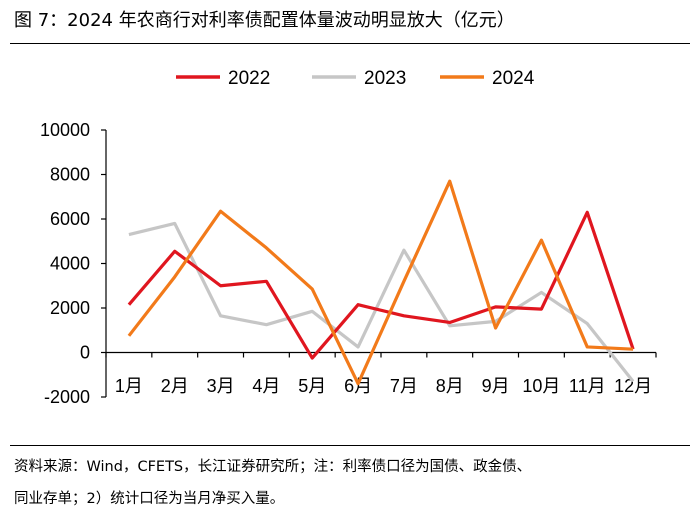  What do you see at coordinates (404, 386) in the screenshot?
I see `x-tick-label: 7月` at bounding box center [404, 386].